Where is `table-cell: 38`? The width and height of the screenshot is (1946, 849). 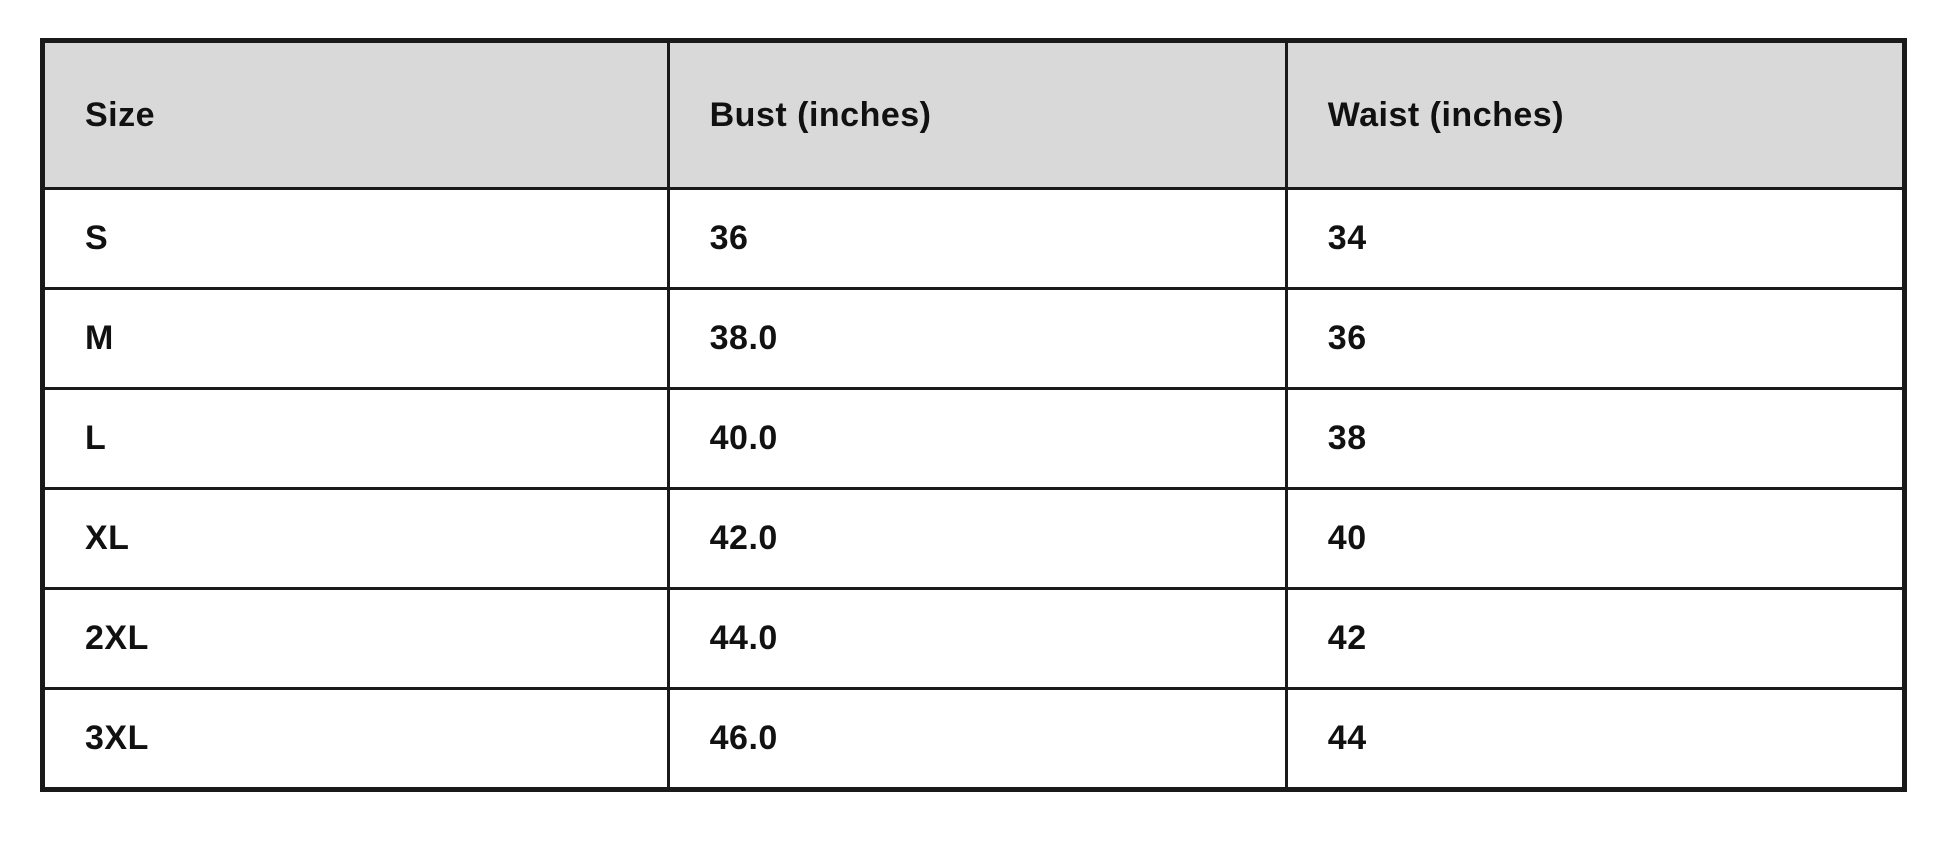 table-cell: 38 is located at coordinates (1595, 438).